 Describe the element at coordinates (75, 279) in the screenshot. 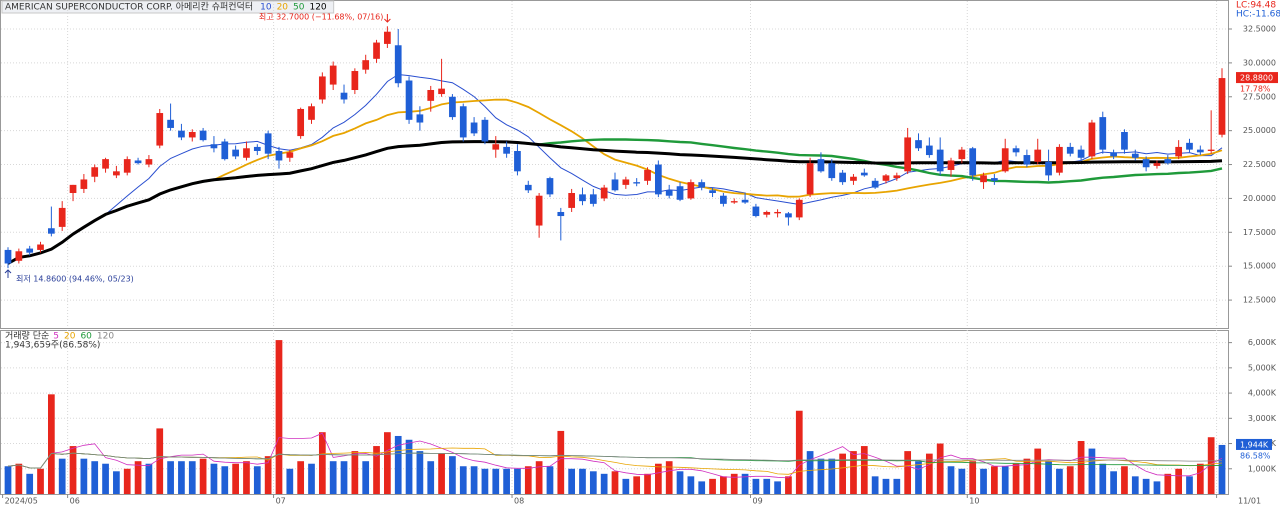

I see `low-annotation: 최저 14.8600 (94.46%, 05/23)` at that location.